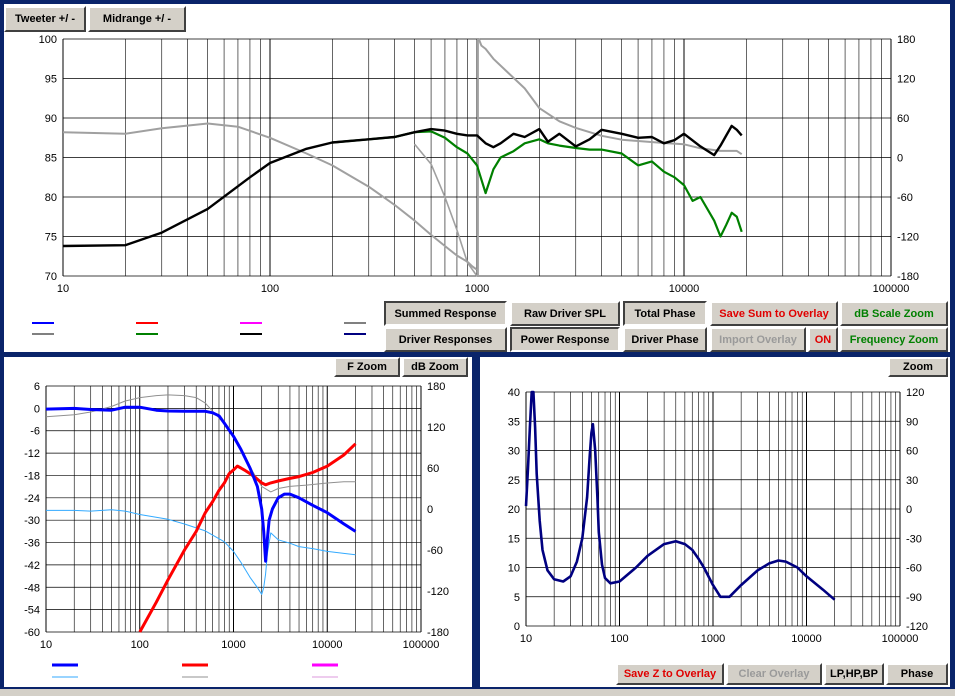 Image resolution: width=955 pixels, height=696 pixels. What do you see at coordinates (51, 119) in the screenshot?
I see `y-tick-label: 90` at bounding box center [51, 119].